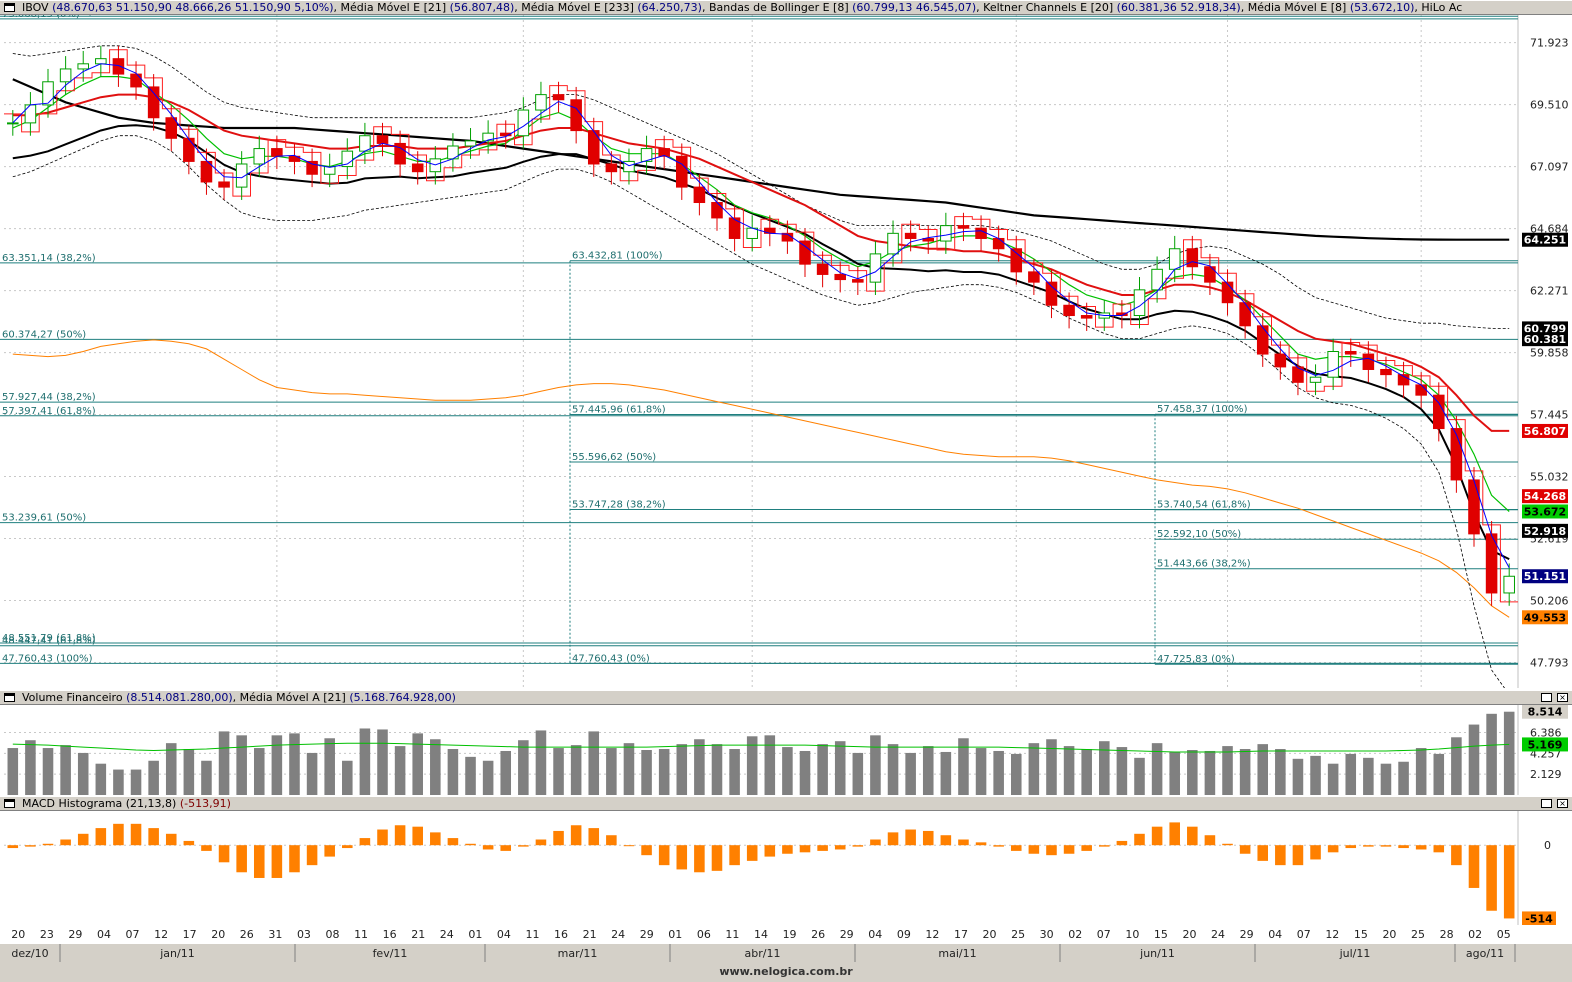 The image size is (1572, 982). Describe the element at coordinates (1442, 7) in the screenshot. I see `hilo-label: HiLo Ac` at that location.